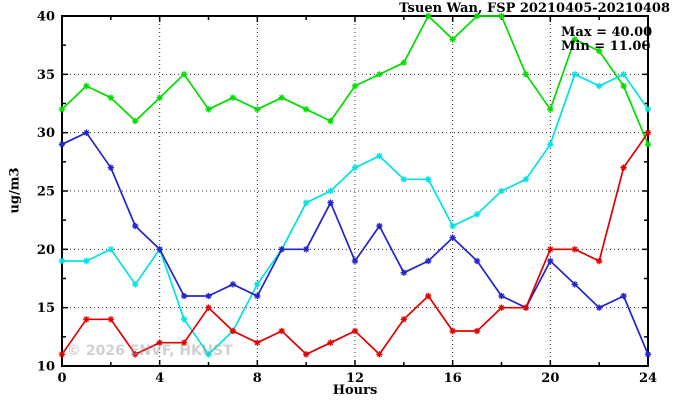 This screenshot has width=674, height=409. What do you see at coordinates (150, 351) in the screenshot?
I see `watermark: © 2026 ENVF, HKUST` at bounding box center [150, 351].